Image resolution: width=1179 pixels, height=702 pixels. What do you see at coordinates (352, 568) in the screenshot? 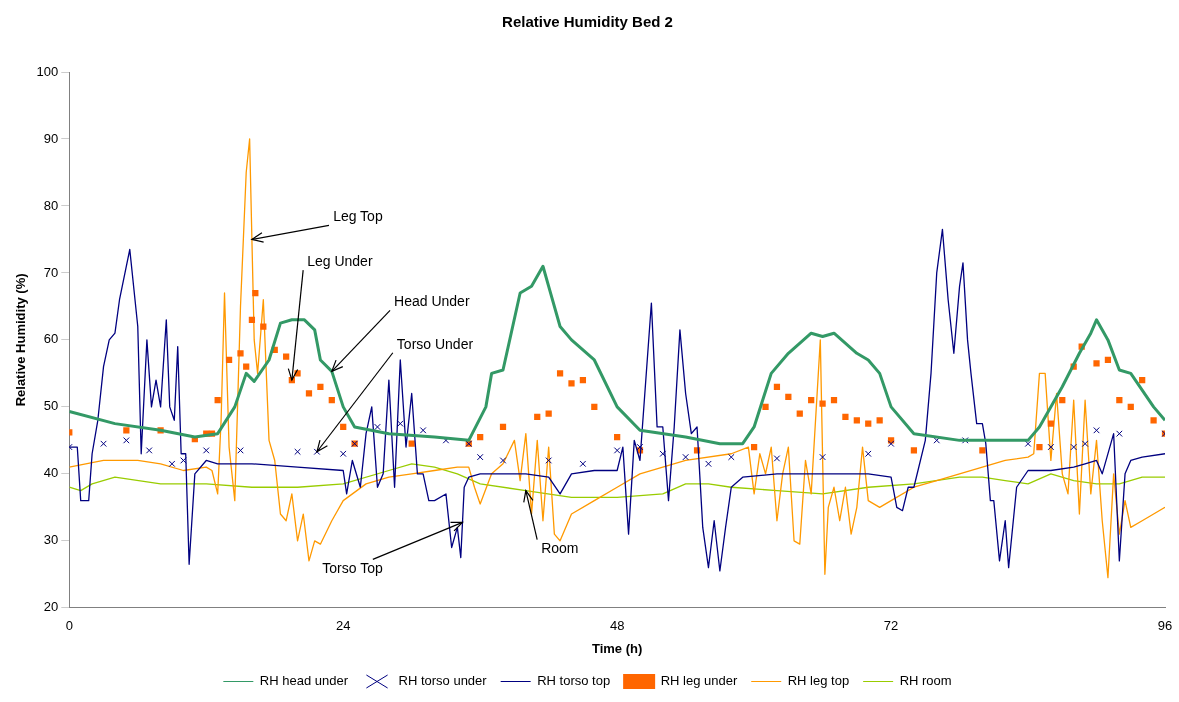
I see `annotation: Torso Top` at bounding box center [352, 568].